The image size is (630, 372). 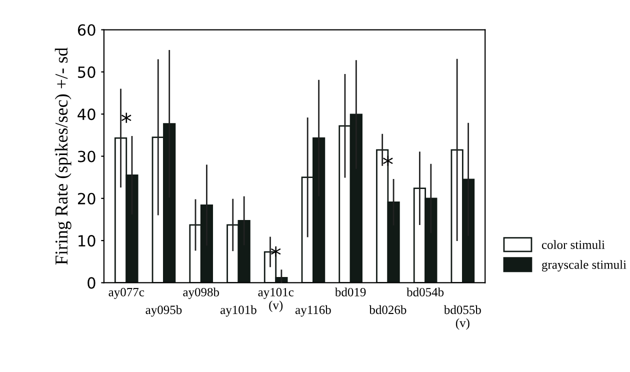 What do you see at coordinates (87, 30) in the screenshot?
I see `y-tick-label: 60` at bounding box center [87, 30].